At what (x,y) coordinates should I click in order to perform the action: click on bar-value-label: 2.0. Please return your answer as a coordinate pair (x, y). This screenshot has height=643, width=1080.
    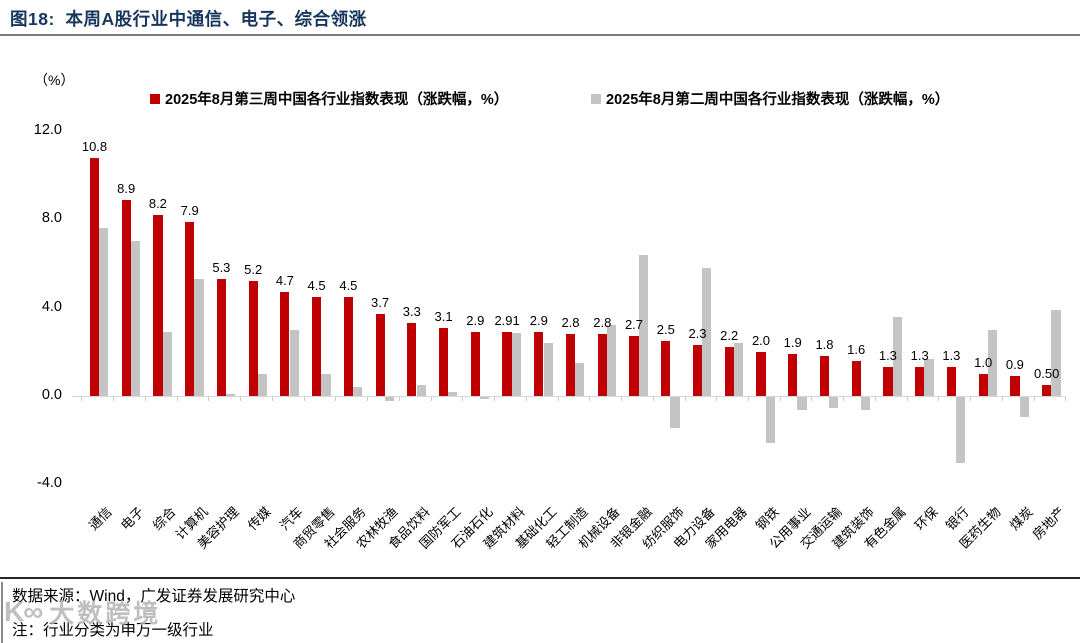
    Looking at the image, I should click on (761, 340).